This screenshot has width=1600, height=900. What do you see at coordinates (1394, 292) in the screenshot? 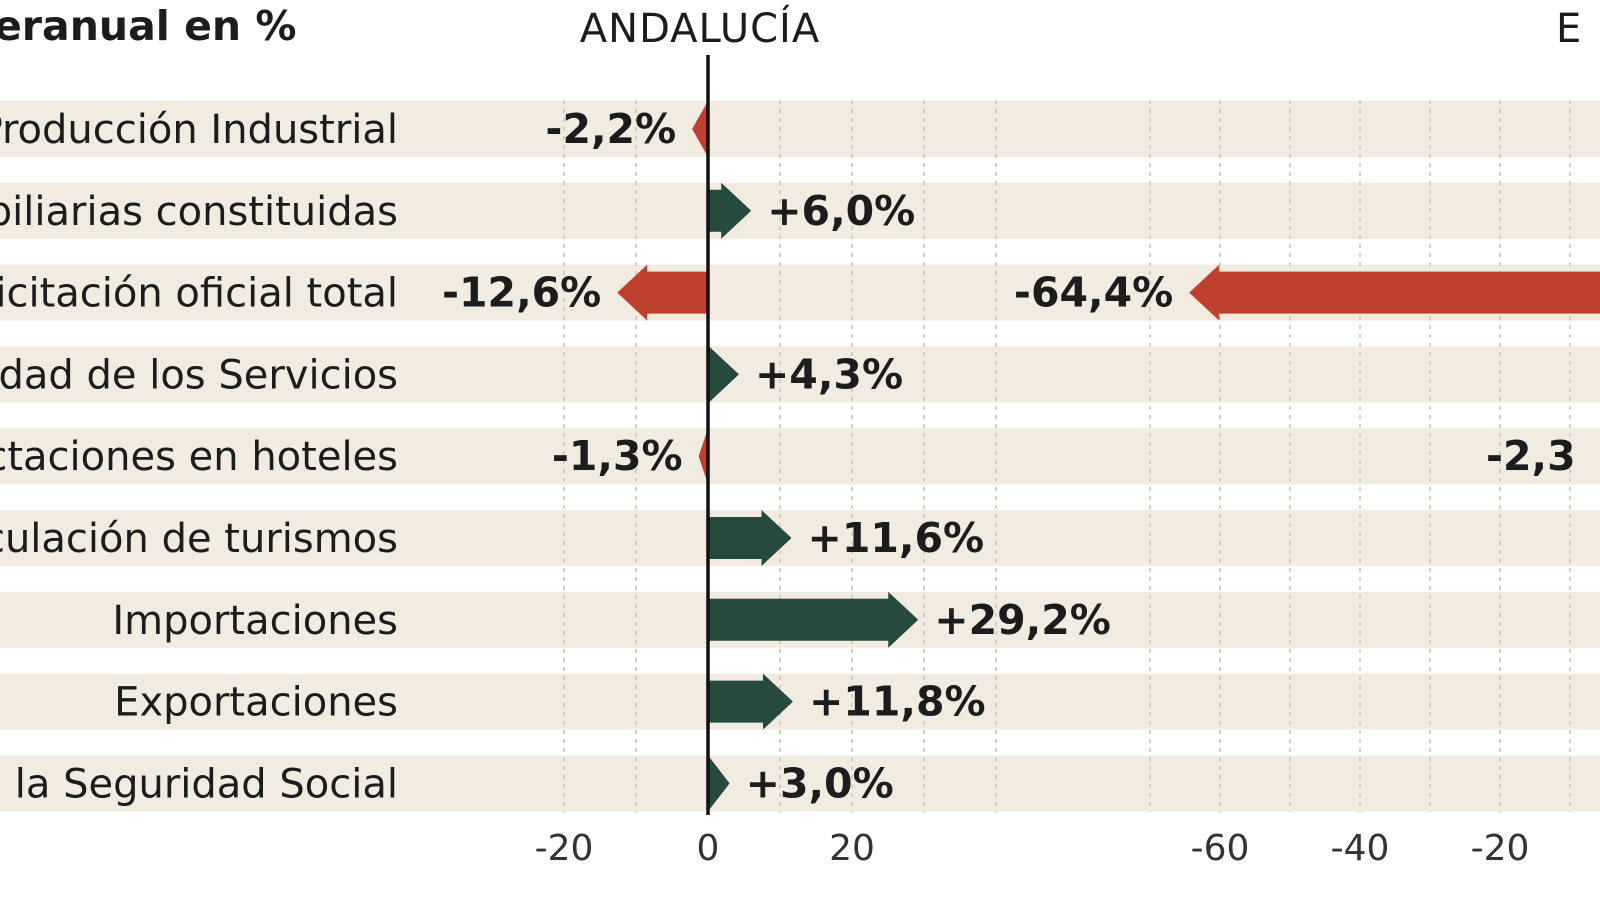
I see `bar-espana` at bounding box center [1394, 292].